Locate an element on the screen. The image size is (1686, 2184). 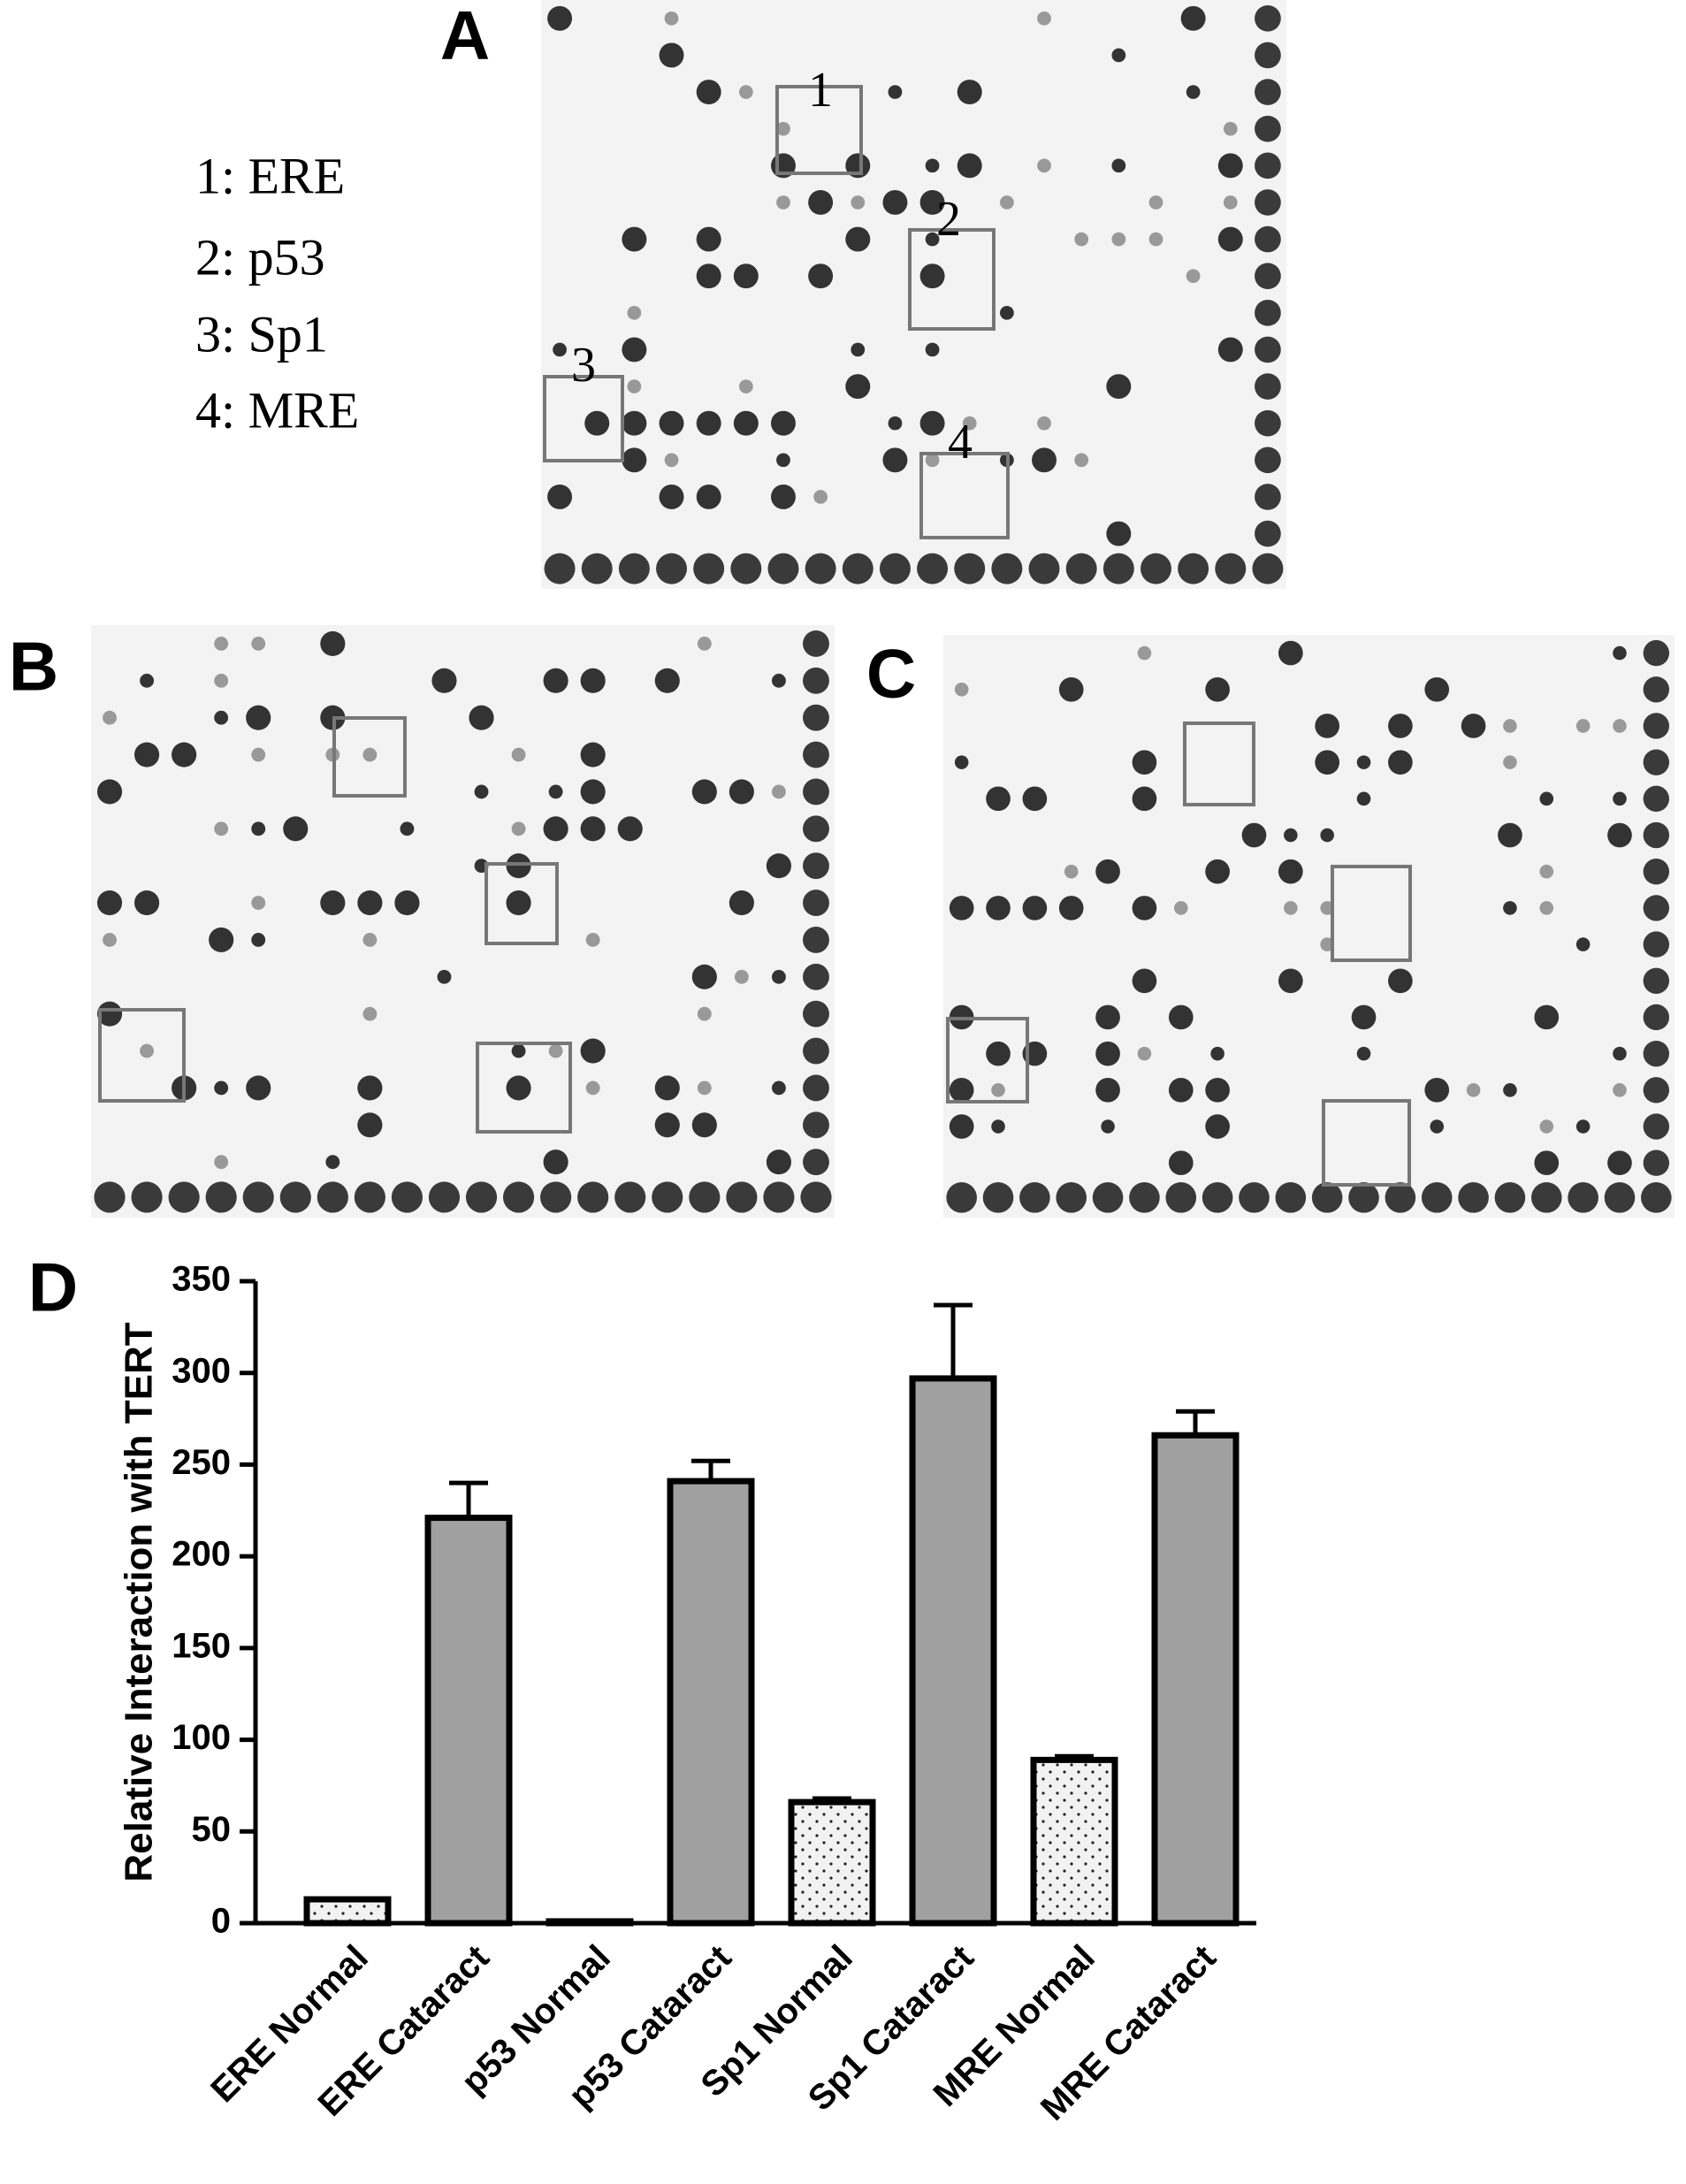
legend-entry: 3: Sp1 is located at coordinates (261, 334).